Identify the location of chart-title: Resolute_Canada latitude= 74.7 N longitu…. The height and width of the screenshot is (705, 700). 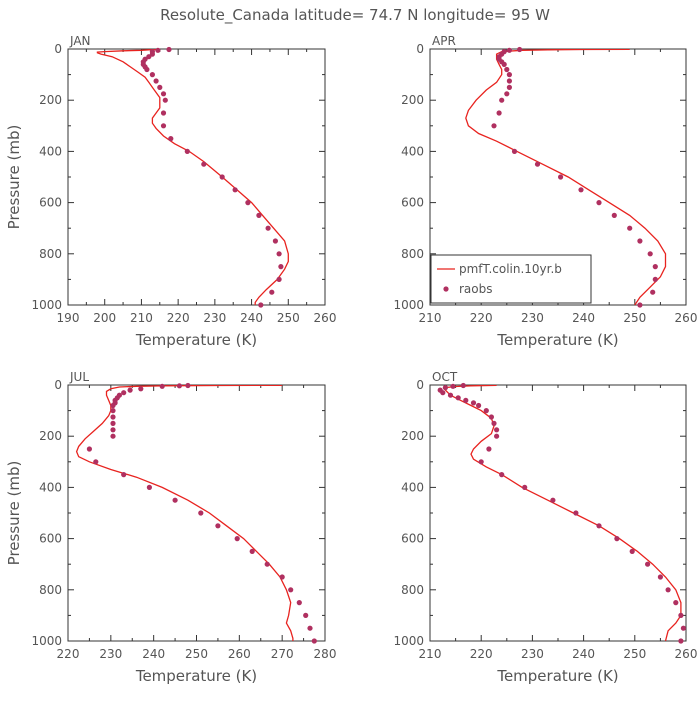
(355, 15).